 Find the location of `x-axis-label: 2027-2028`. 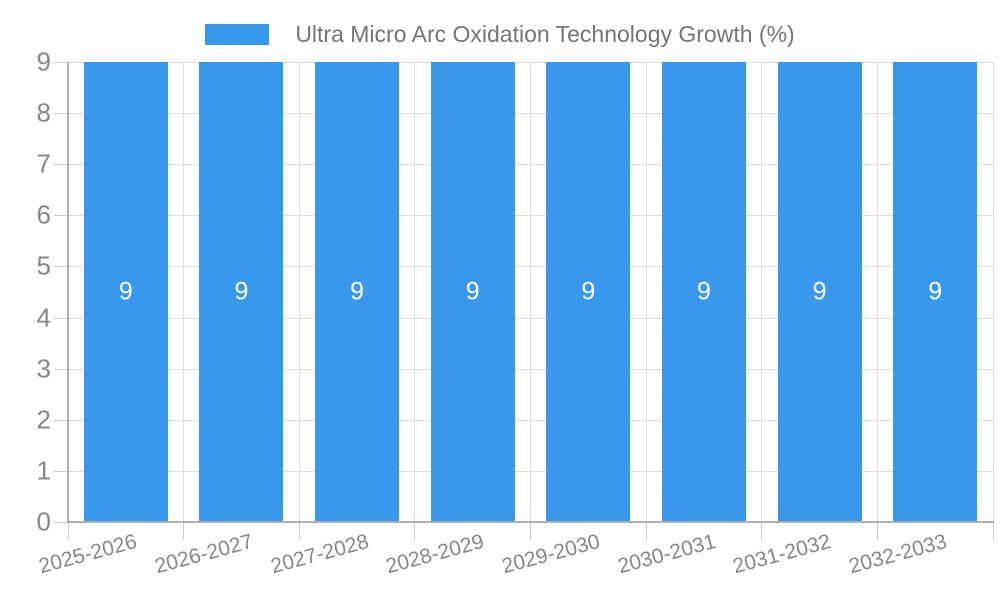

x-axis-label: 2027-2028 is located at coordinates (320, 554).